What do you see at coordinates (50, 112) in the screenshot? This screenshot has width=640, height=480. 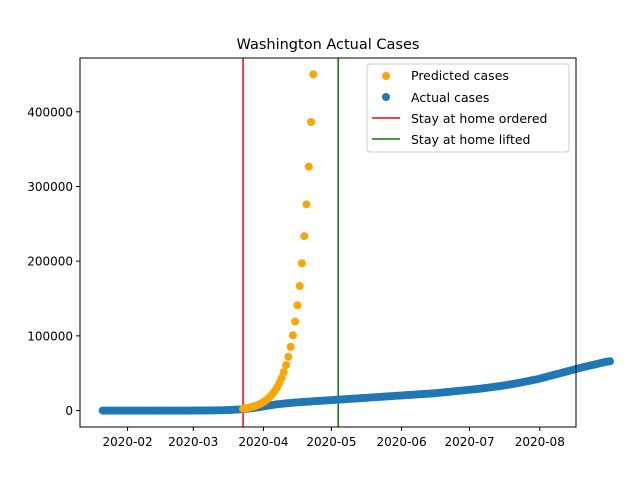 I see `y-tick-label: 400000` at bounding box center [50, 112].